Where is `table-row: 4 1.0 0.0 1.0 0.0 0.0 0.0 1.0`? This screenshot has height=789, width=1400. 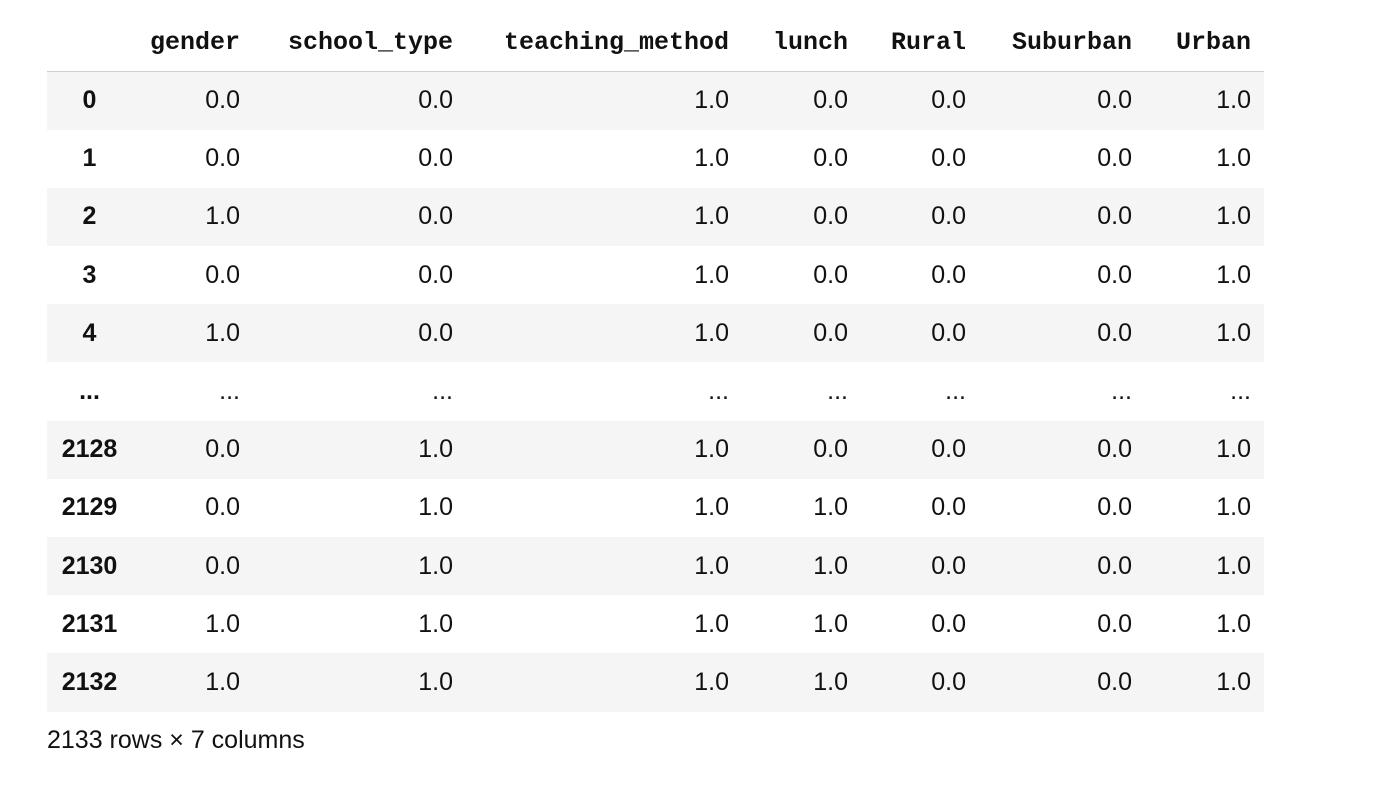 table-row: 4 1.0 0.0 1.0 0.0 0.0 0.0 1.0 is located at coordinates (655, 333).